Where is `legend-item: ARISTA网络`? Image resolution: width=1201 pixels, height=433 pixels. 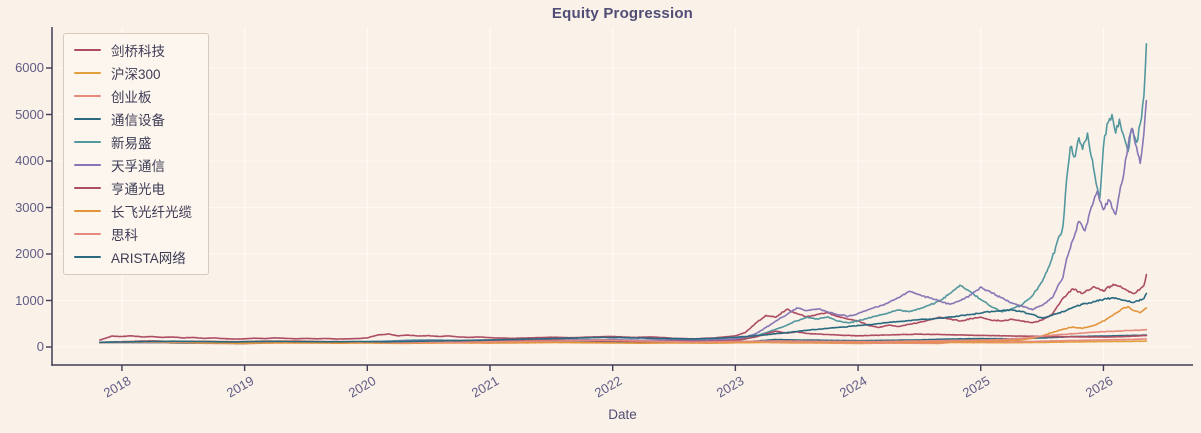 legend-item: ARISTA网络 is located at coordinates (133, 257).